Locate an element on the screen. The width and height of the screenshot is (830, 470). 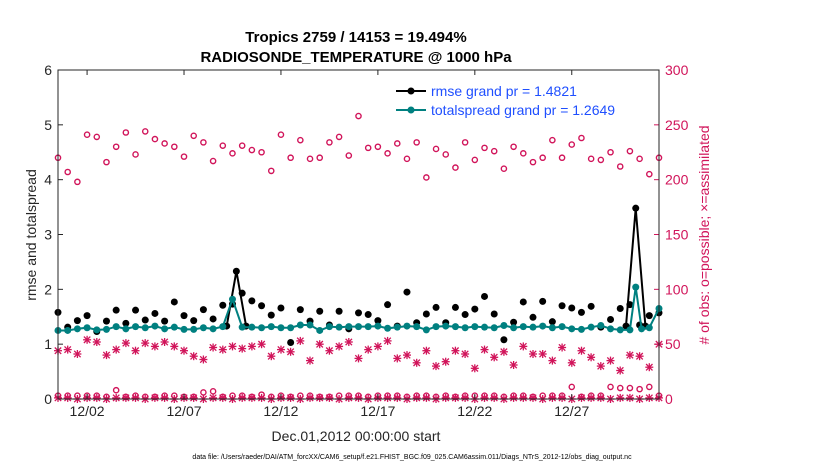
y-axis-label-left: rmse and totalspread is located at coordinates (31, 235).